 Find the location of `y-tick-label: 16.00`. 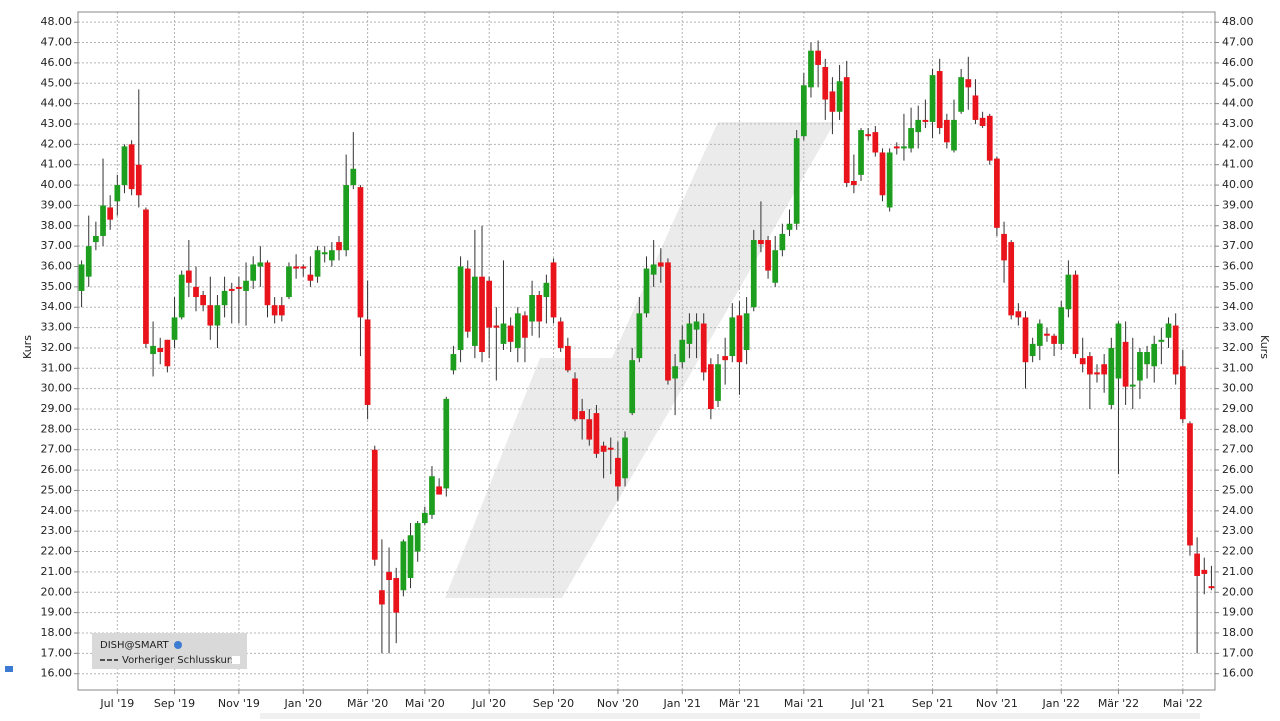

y-tick-label: 16.00 is located at coordinates (57, 673).